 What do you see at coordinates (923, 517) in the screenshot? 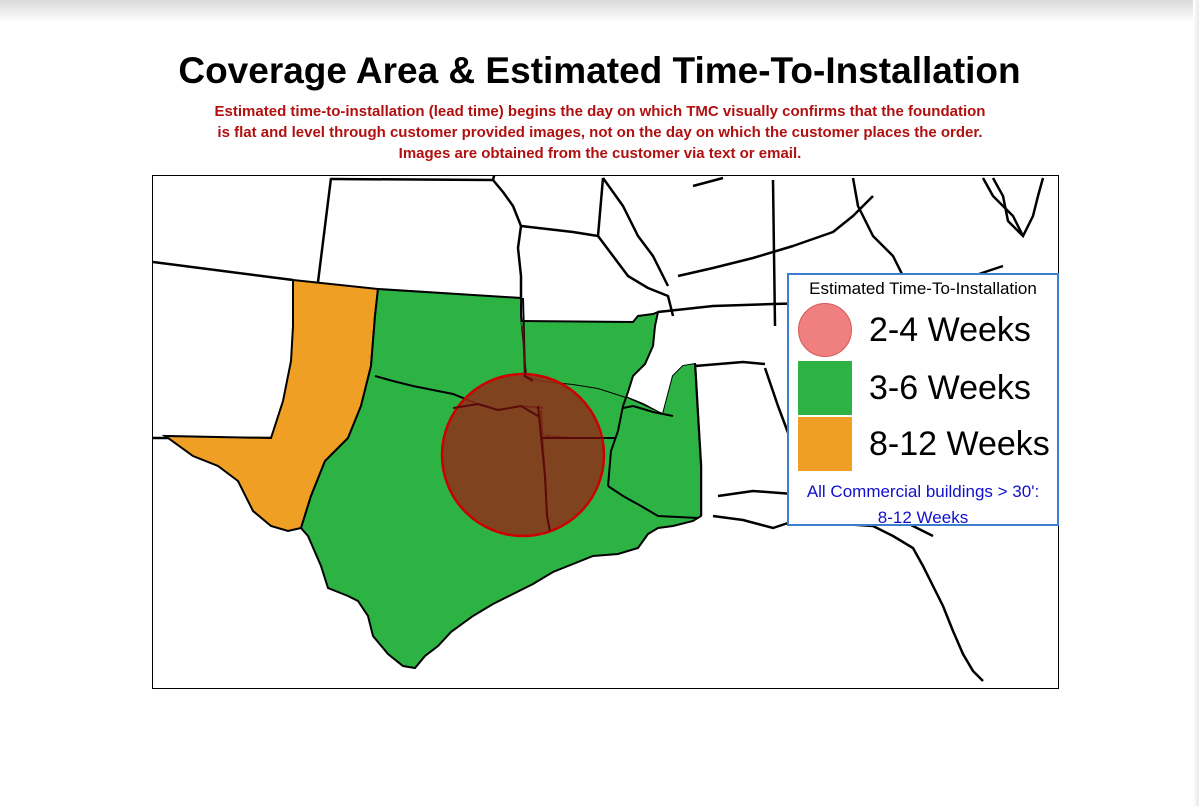
I see `commercial-note-line: 8-12 Weeks` at bounding box center [923, 517].